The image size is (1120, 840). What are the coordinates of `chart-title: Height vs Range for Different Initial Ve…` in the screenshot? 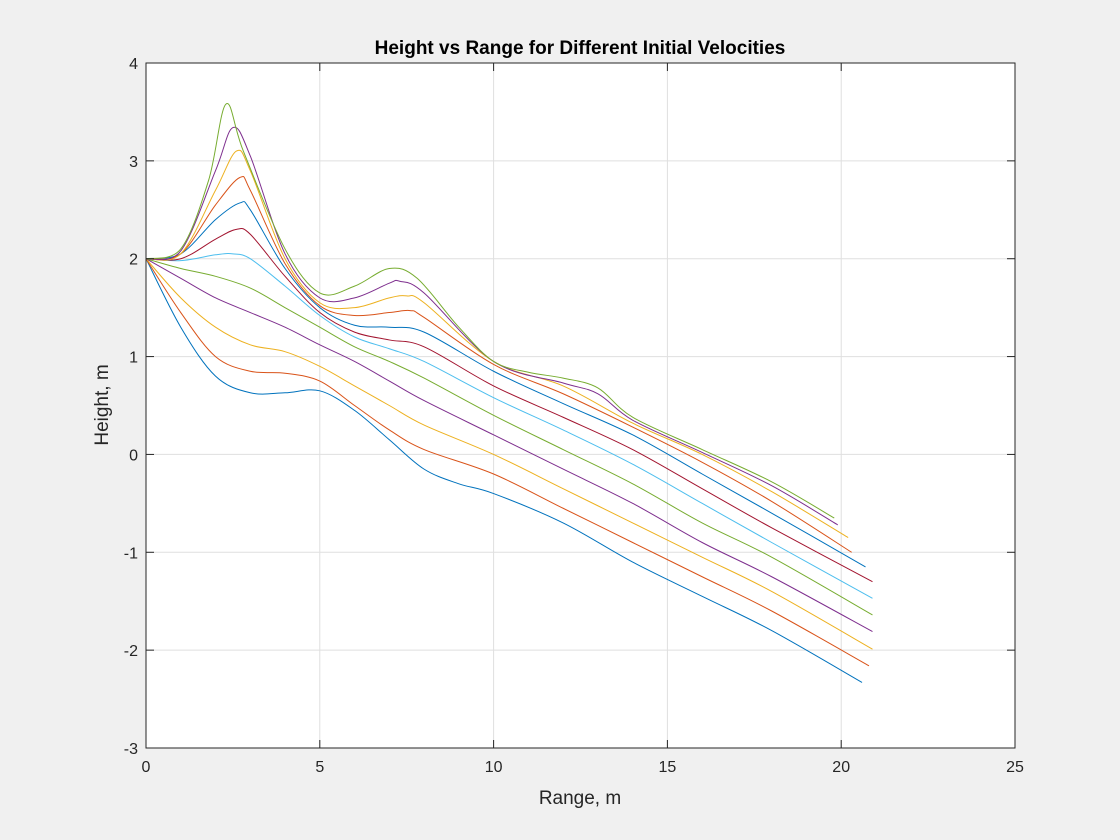 It's located at (580, 48).